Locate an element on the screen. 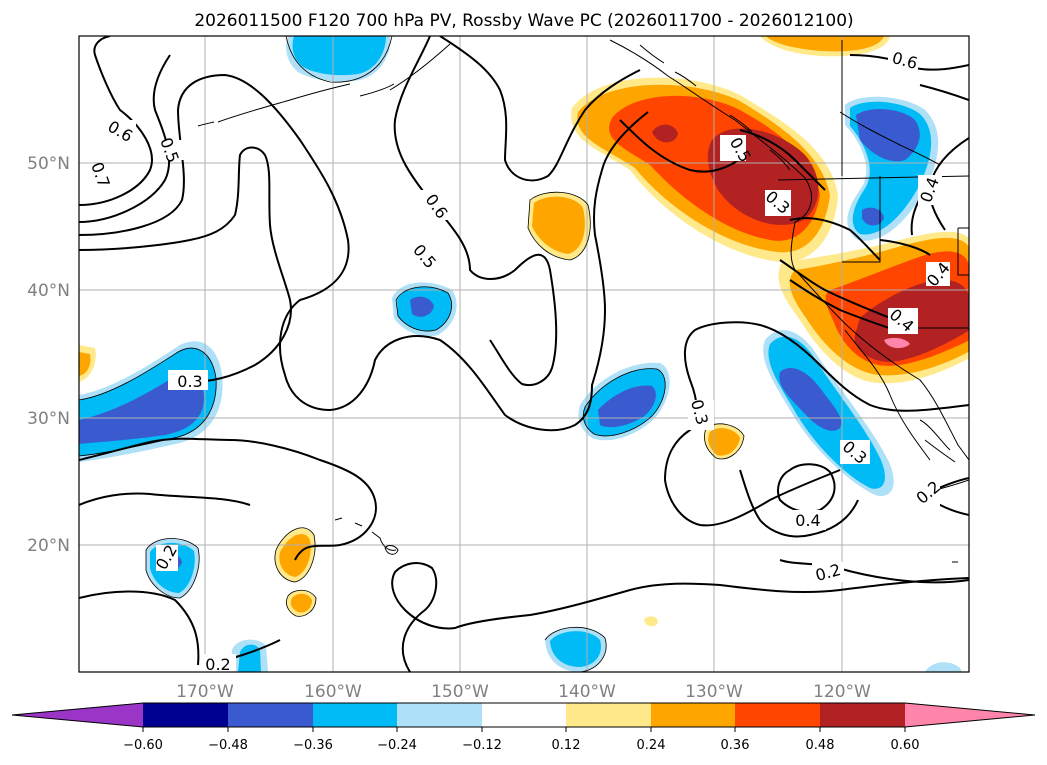  colorbar-tick: −0.24 is located at coordinates (397, 745).